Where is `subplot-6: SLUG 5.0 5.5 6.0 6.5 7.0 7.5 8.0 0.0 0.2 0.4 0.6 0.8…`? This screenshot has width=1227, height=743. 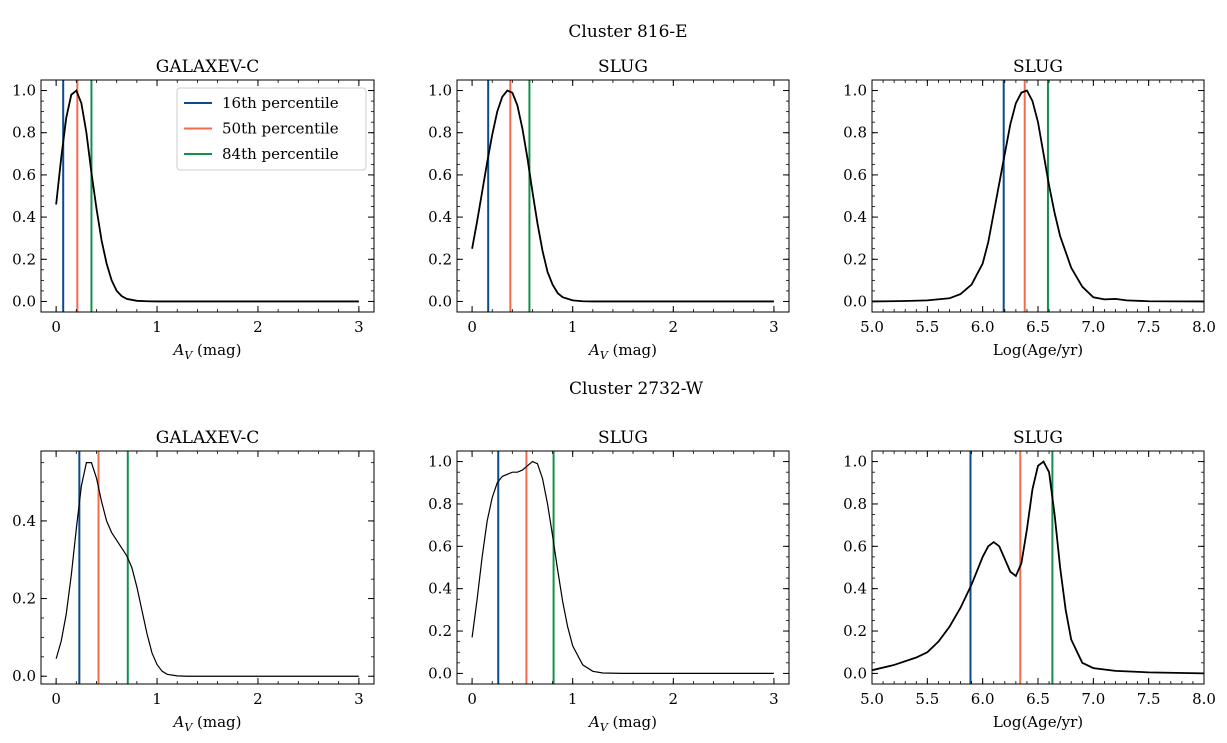 subplot-6: SLUG 5.0 5.5 6.0 6.5 7.0 7.5 8.0 0.0 0.2 0.4 0.6 0.8… is located at coordinates (1029, 579).